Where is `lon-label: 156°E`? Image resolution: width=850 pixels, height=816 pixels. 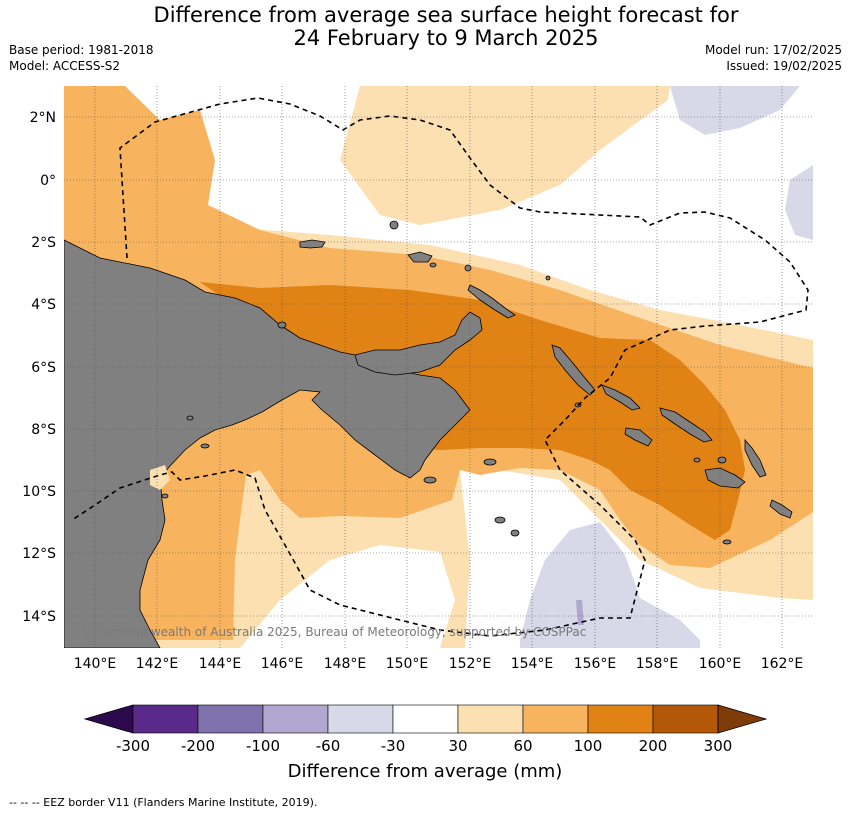
lon-label: 156°E is located at coordinates (595, 664).